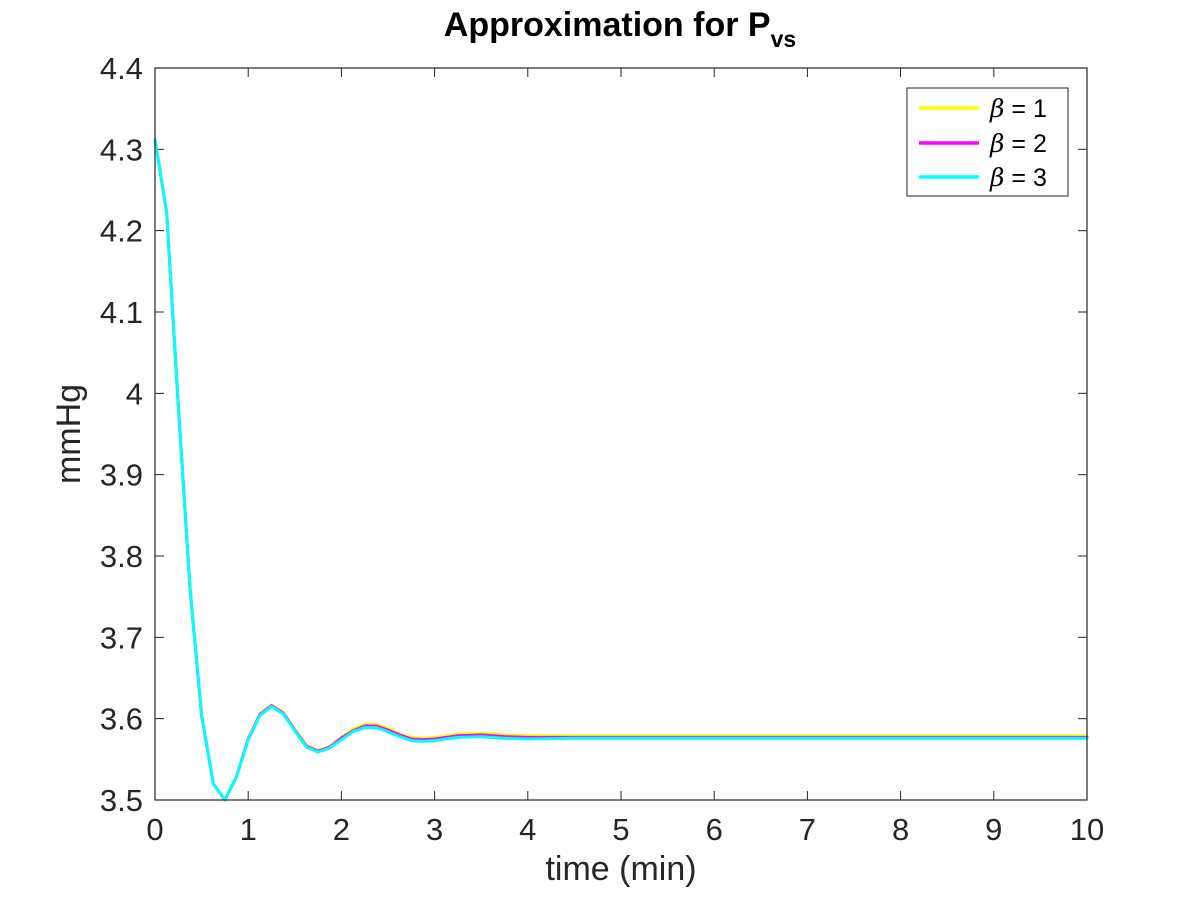 This screenshot has width=1200, height=900. I want to click on legend: β = 1 β = 2 β = 3, so click(987, 142).